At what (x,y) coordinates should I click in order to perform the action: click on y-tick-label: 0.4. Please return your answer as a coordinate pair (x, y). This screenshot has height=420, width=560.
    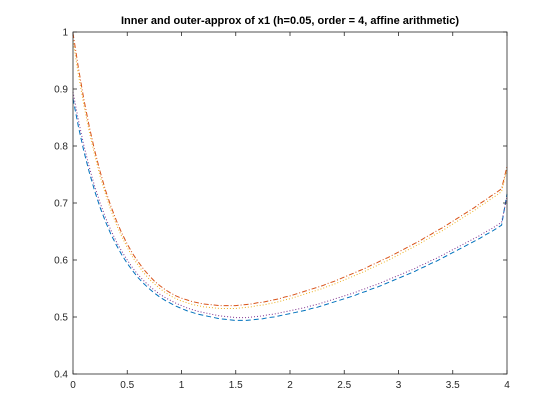
    Looking at the image, I should click on (61, 375).